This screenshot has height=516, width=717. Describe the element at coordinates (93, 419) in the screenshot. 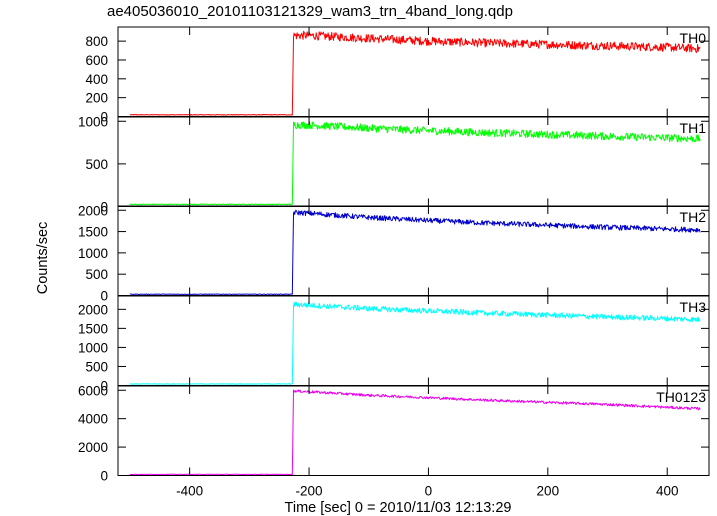

I see `y-tick-label: 4000` at that location.